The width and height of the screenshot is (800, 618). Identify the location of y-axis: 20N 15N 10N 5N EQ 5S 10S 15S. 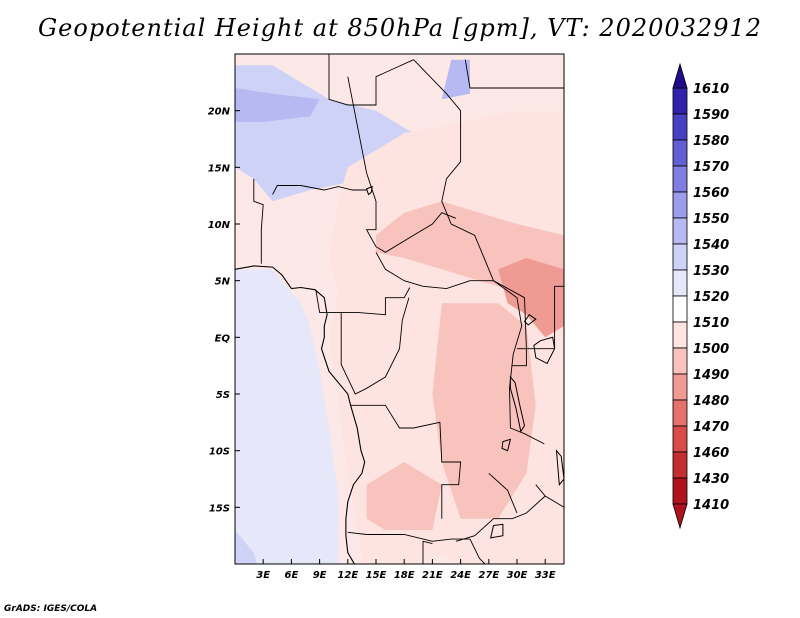
(224, 310).